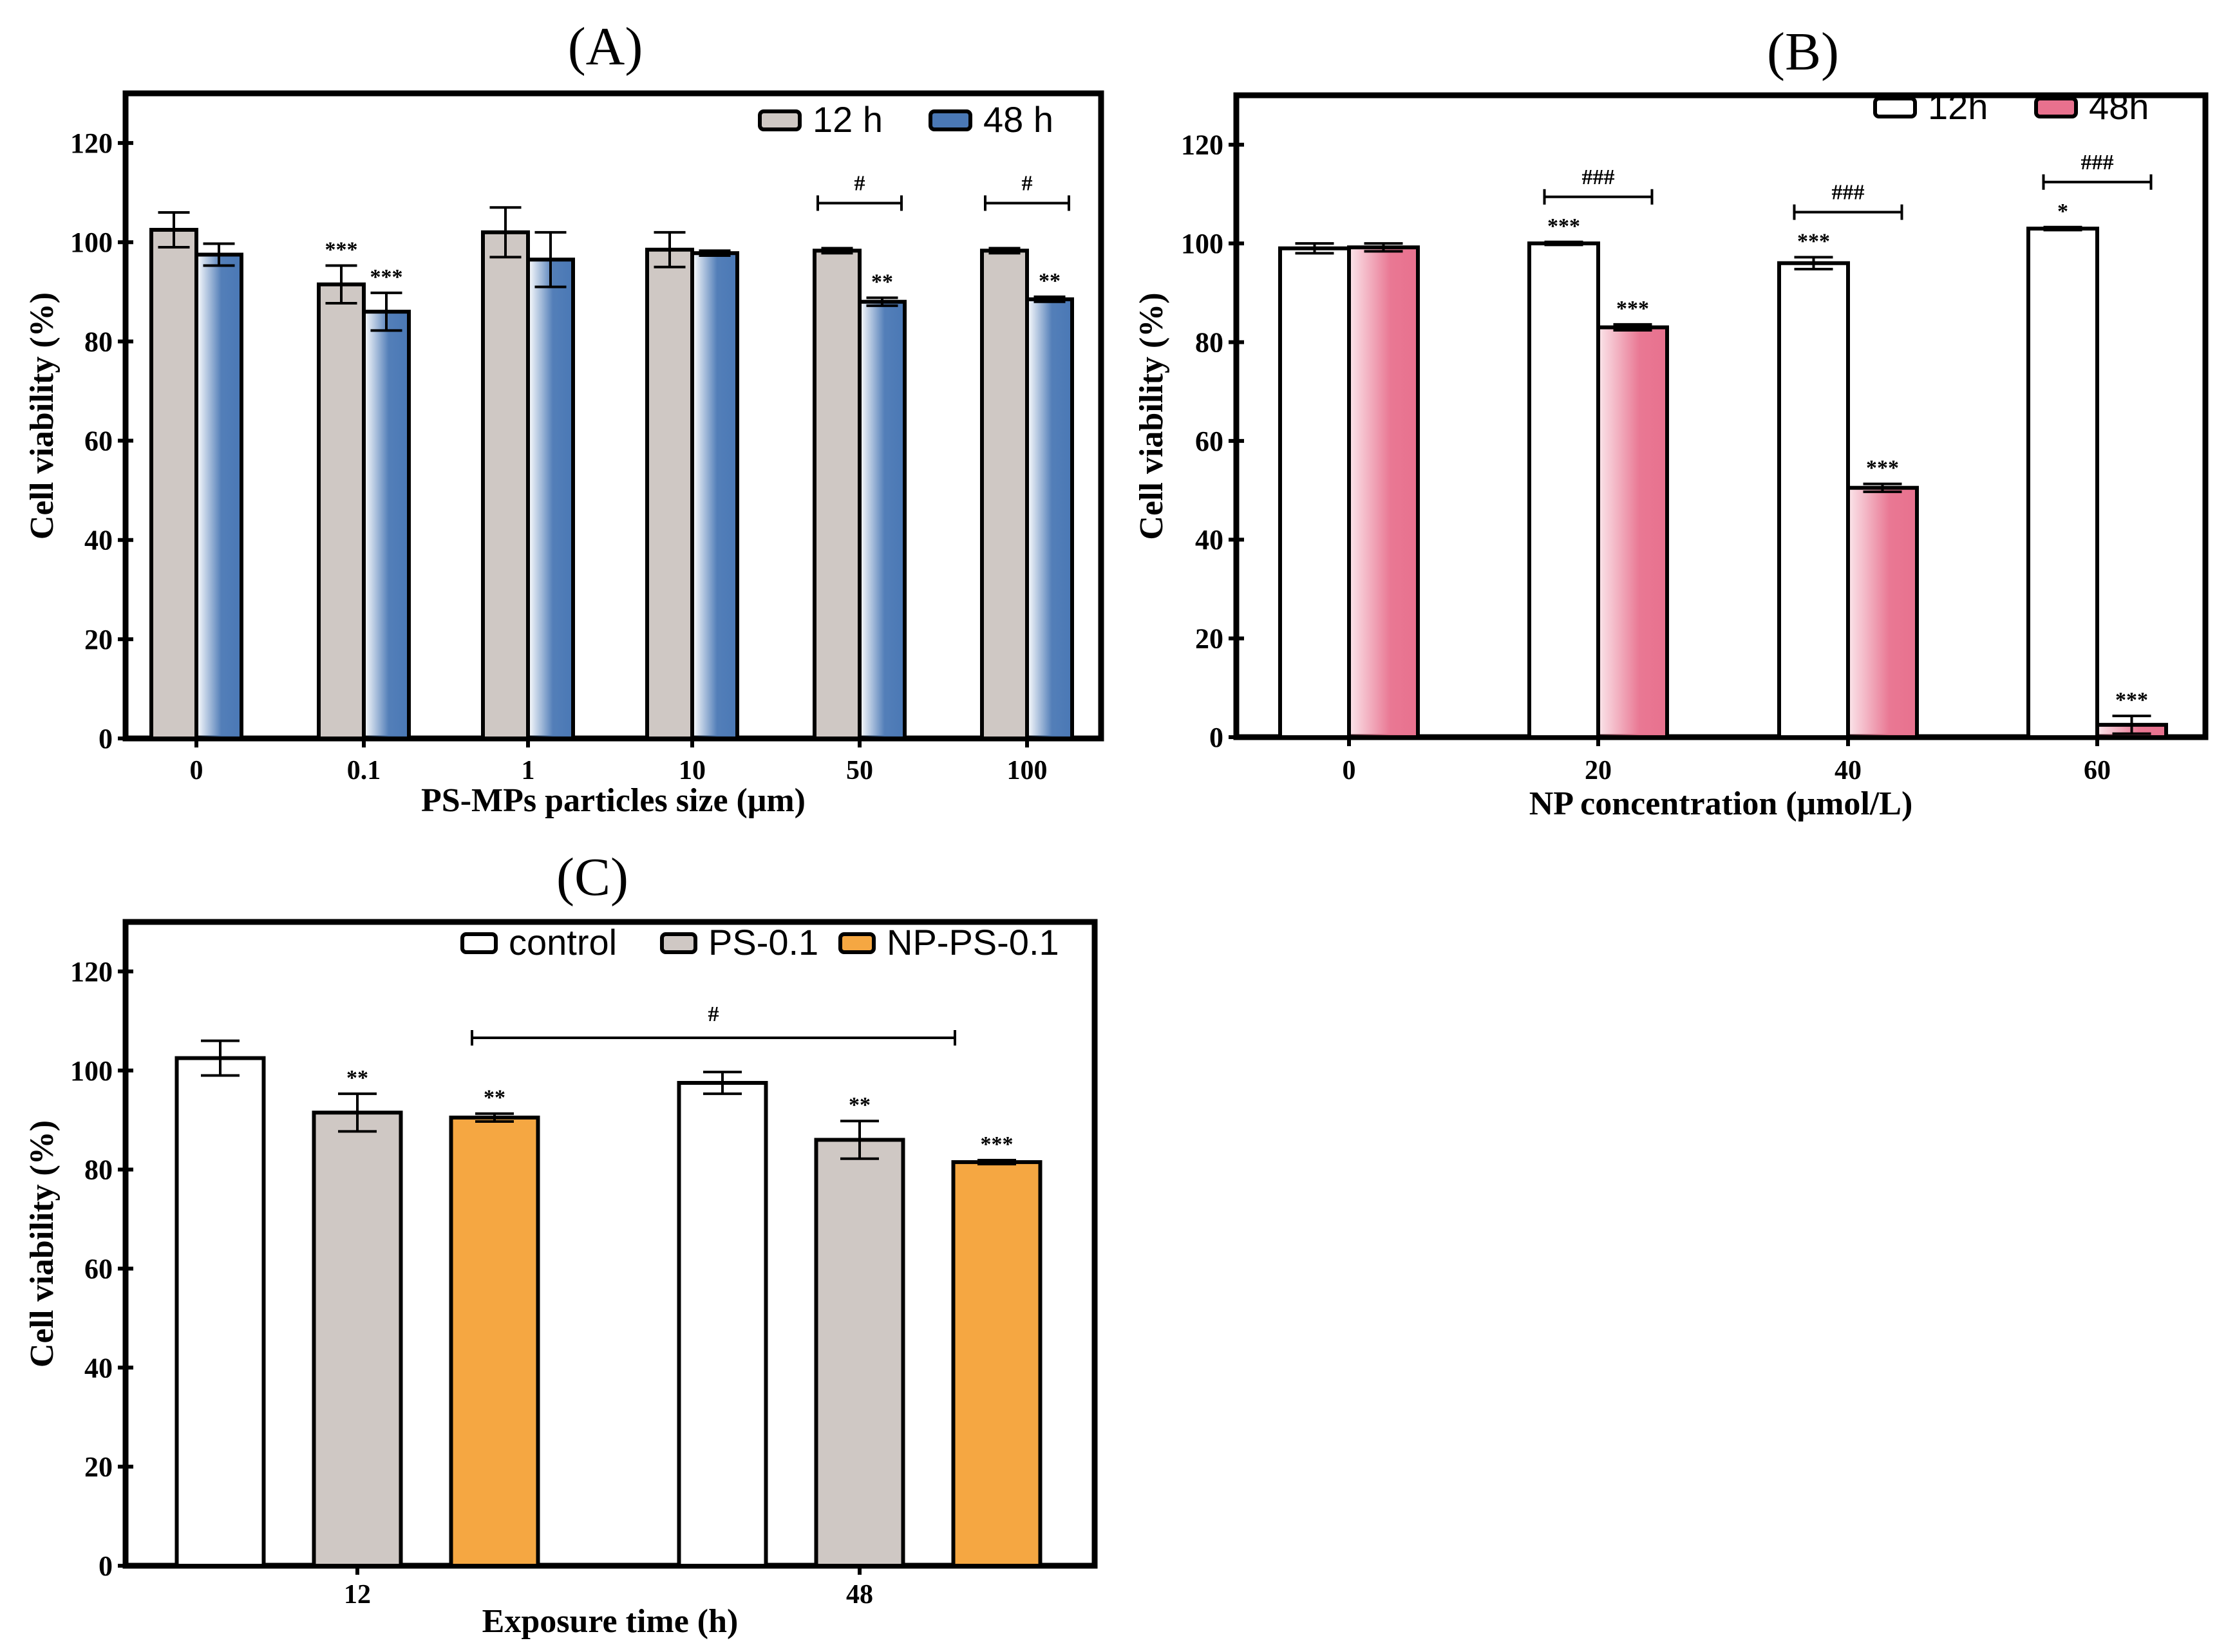  I want to click on x-tick-label: 0, so click(196, 770).